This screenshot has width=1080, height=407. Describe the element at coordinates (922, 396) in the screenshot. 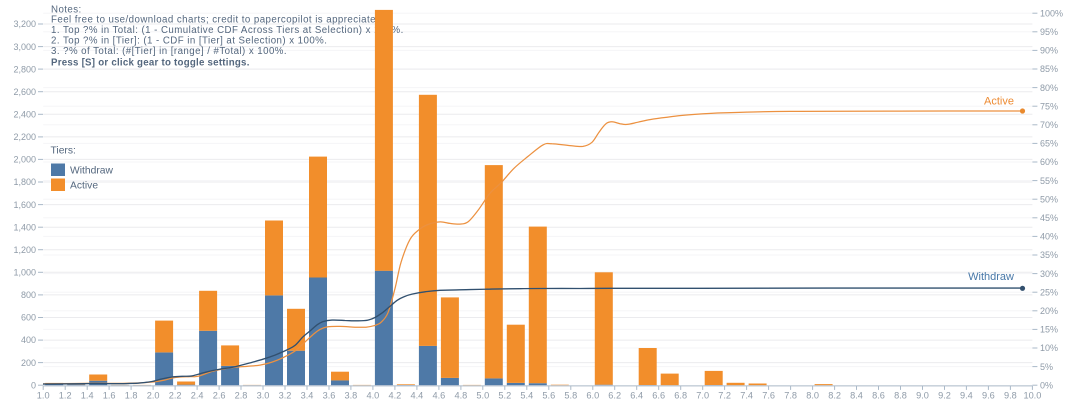

I see `svg-text: 9.0` at that location.